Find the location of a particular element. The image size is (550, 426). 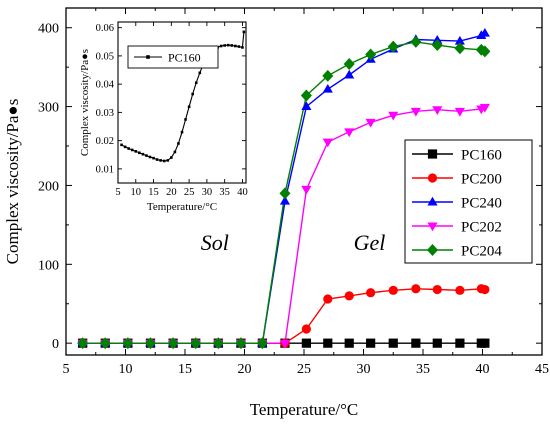

x-tick-label: 15 is located at coordinates (185, 369).